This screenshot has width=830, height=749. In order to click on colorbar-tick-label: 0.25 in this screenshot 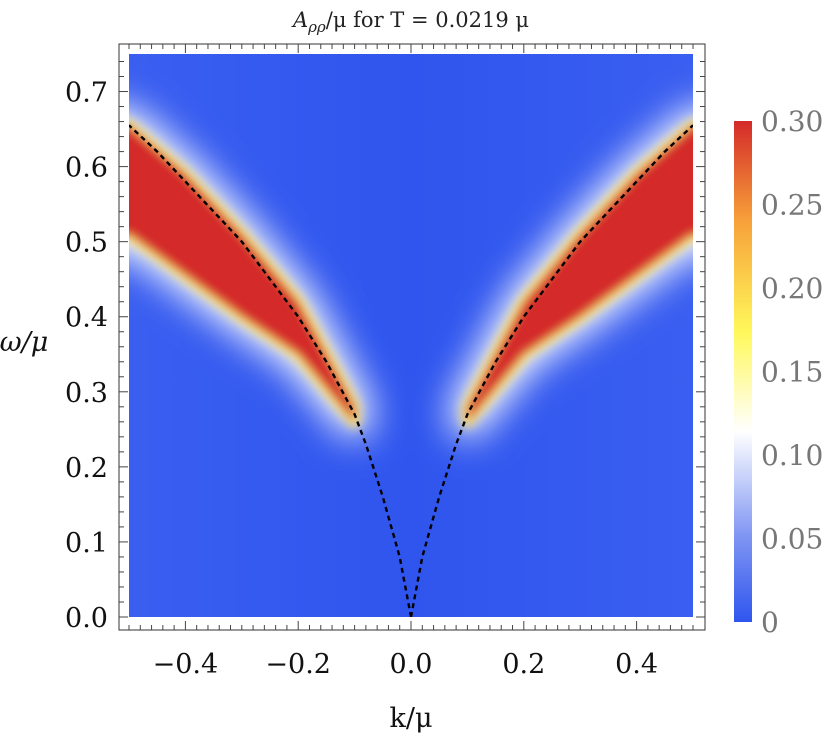, I will do `click(792, 205)`.